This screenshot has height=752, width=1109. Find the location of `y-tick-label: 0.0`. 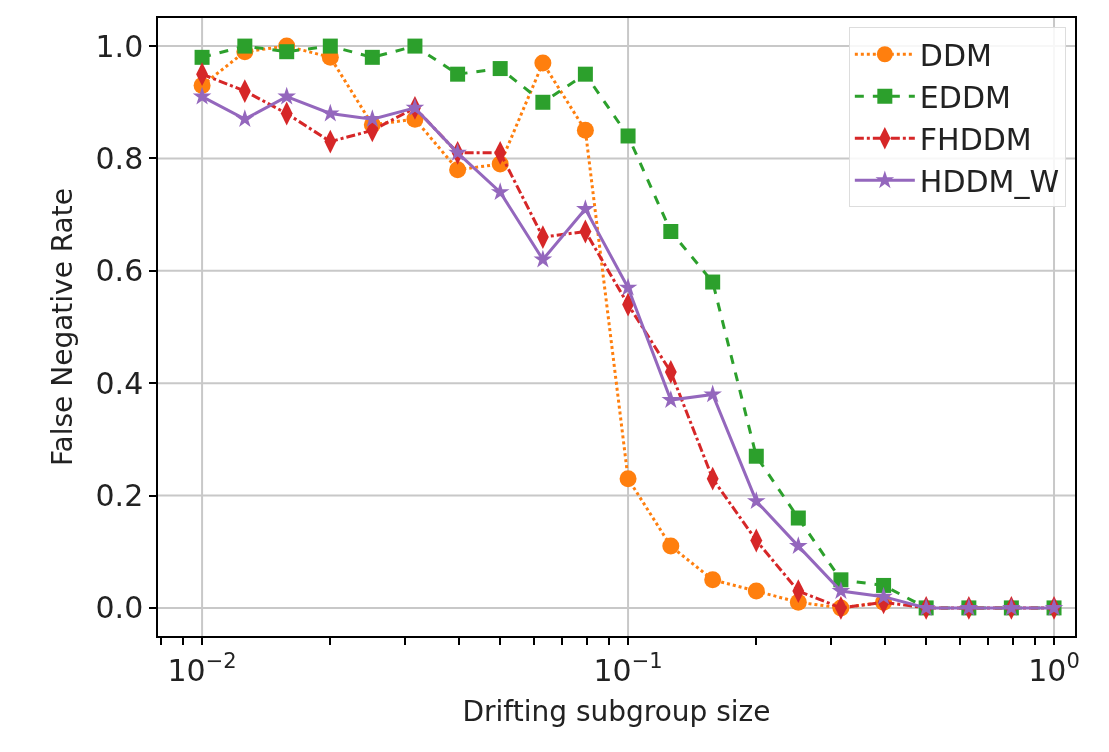

y-tick-label: 0.0 is located at coordinates (119, 608).